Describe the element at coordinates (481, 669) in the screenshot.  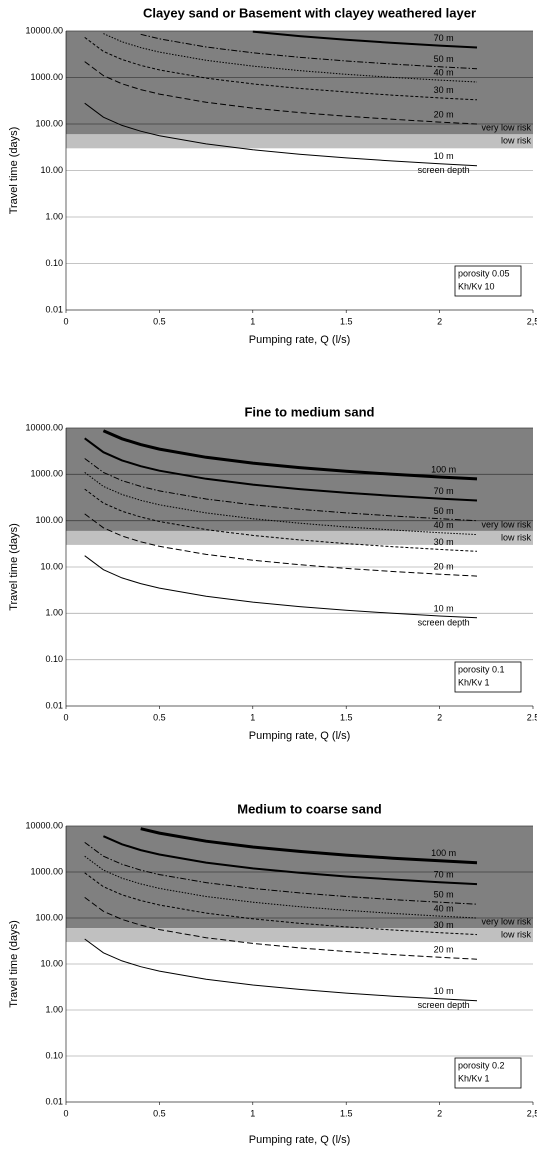
I see `parameter-text: porosity 0.1` at that location.